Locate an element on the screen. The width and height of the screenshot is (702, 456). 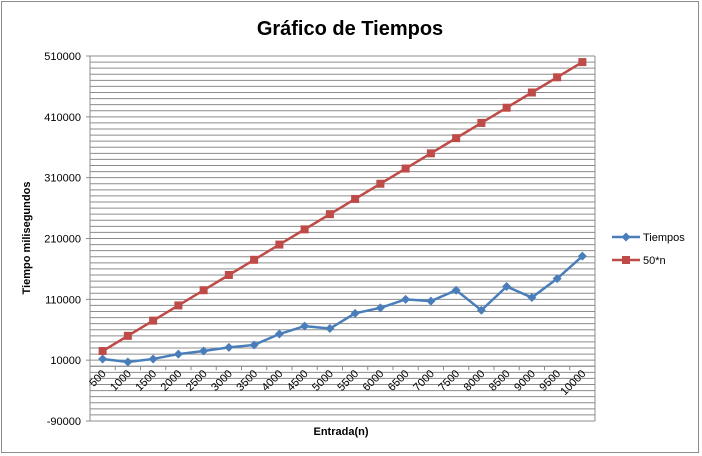
x-tick-label: 4000 is located at coordinates (273, 381).